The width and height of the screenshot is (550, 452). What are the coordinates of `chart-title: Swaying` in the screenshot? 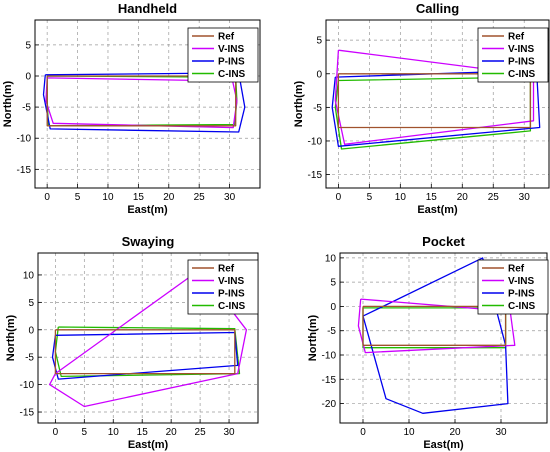 It's located at (148, 241).